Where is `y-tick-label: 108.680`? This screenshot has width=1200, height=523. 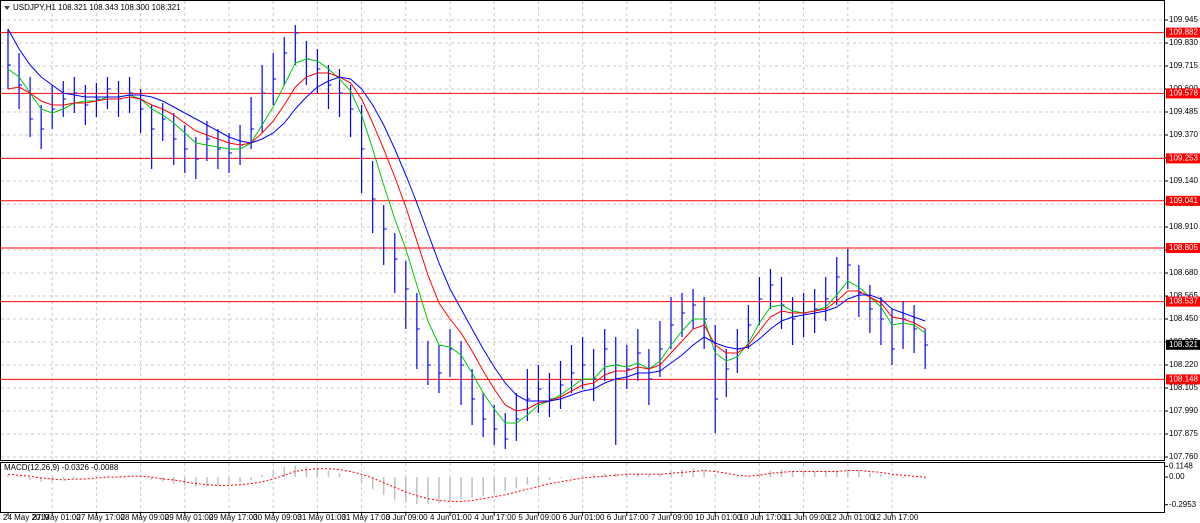 y-tick-label: 108.680 is located at coordinates (1183, 272).